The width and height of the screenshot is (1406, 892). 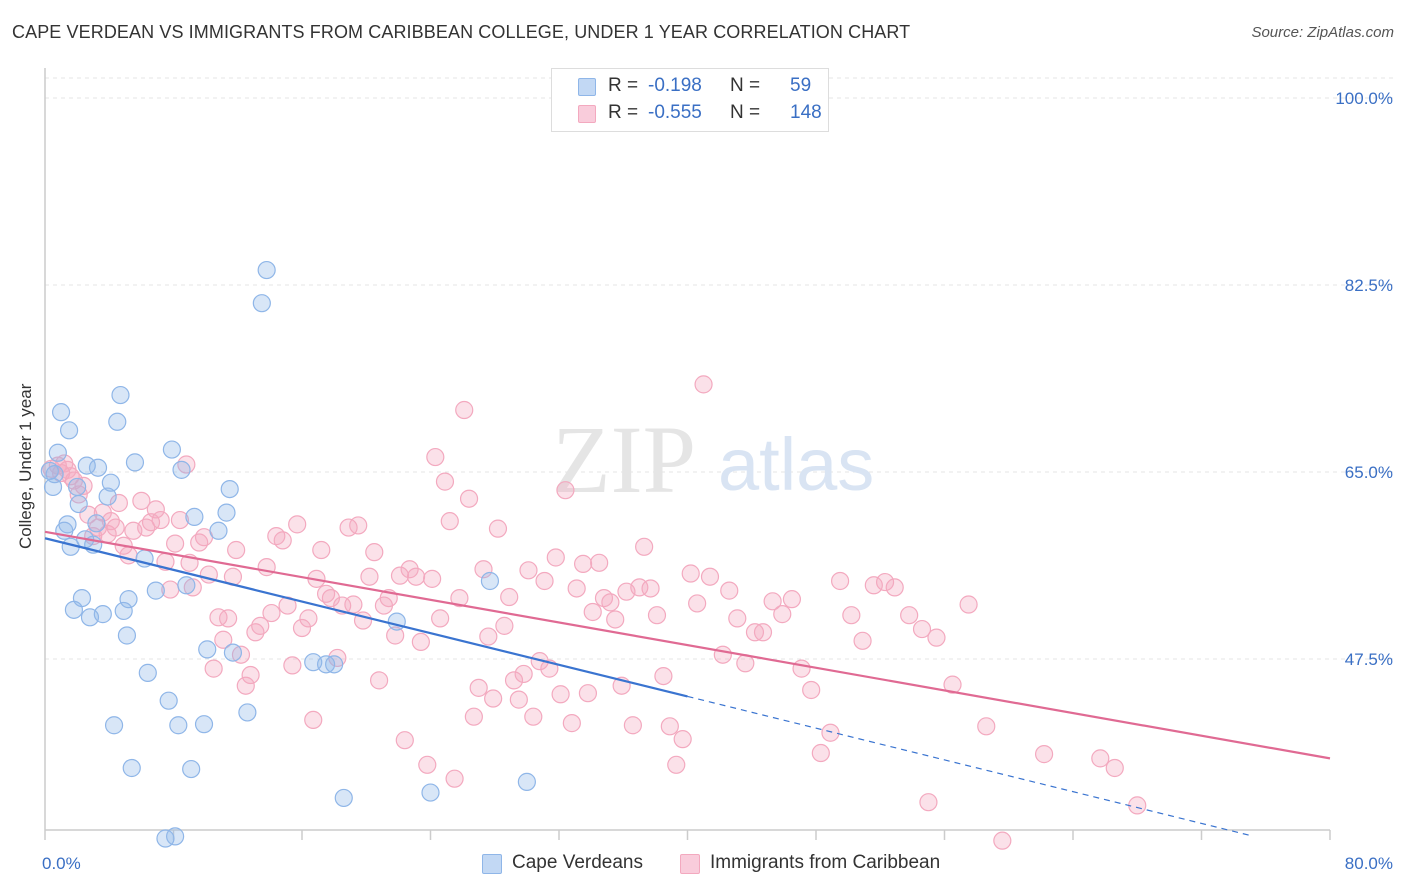 I want to click on legend-n-value: 59, so click(x=801, y=85).